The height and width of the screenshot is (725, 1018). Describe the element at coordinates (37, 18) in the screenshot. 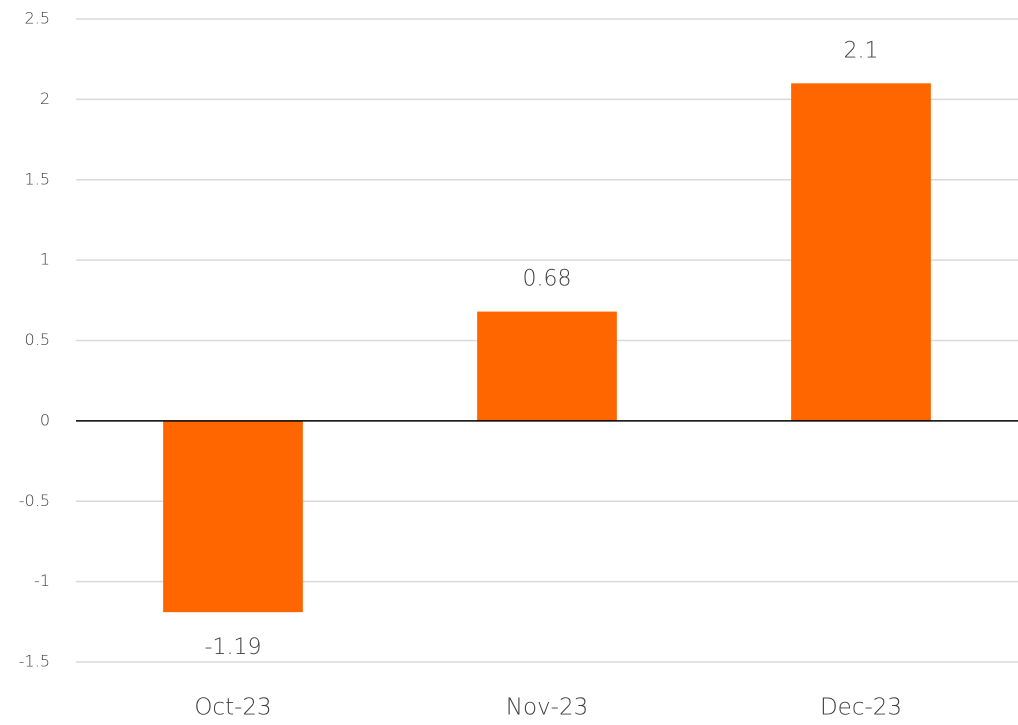

I see `y-tick-label: 2.5` at that location.